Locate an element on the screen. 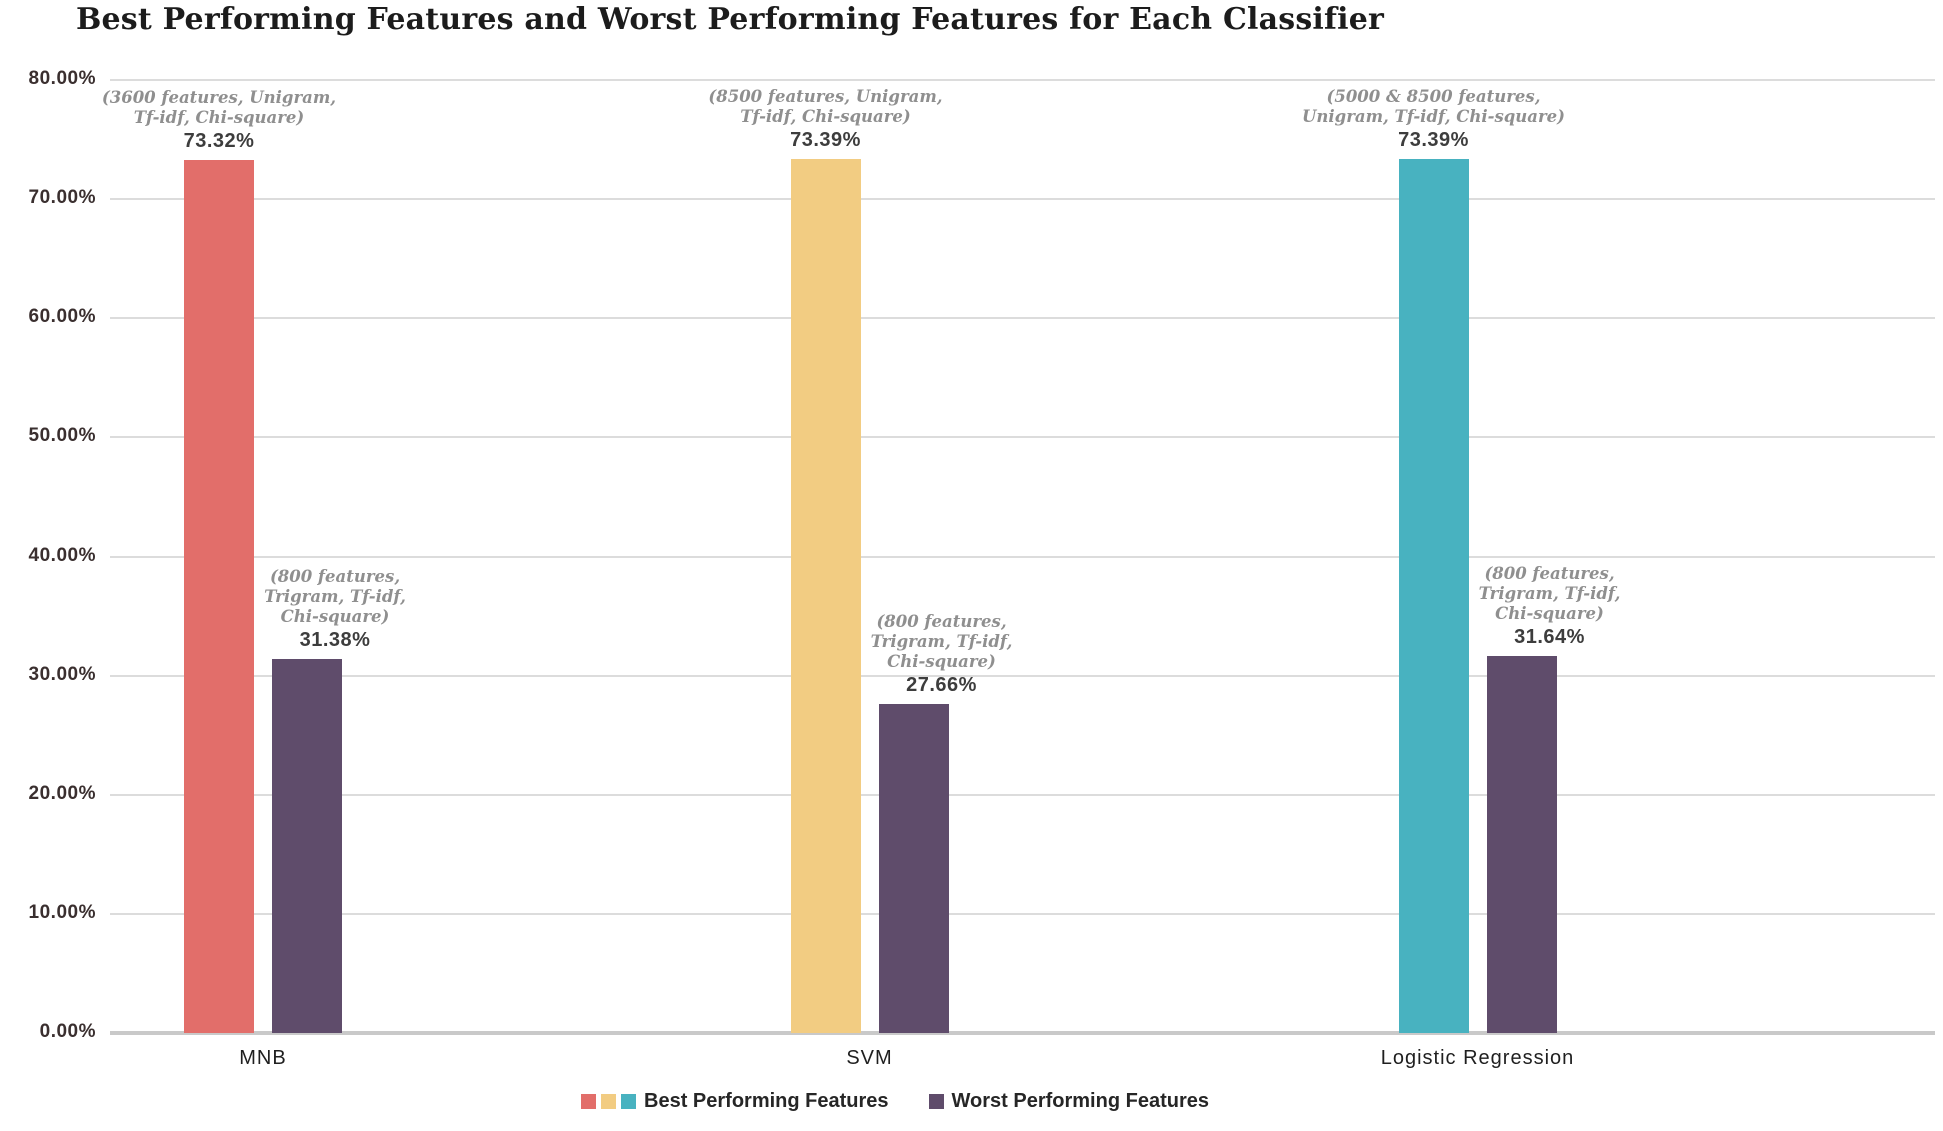 This screenshot has height=1131, width=1943. gridline-0.00% is located at coordinates (1022, 1033).